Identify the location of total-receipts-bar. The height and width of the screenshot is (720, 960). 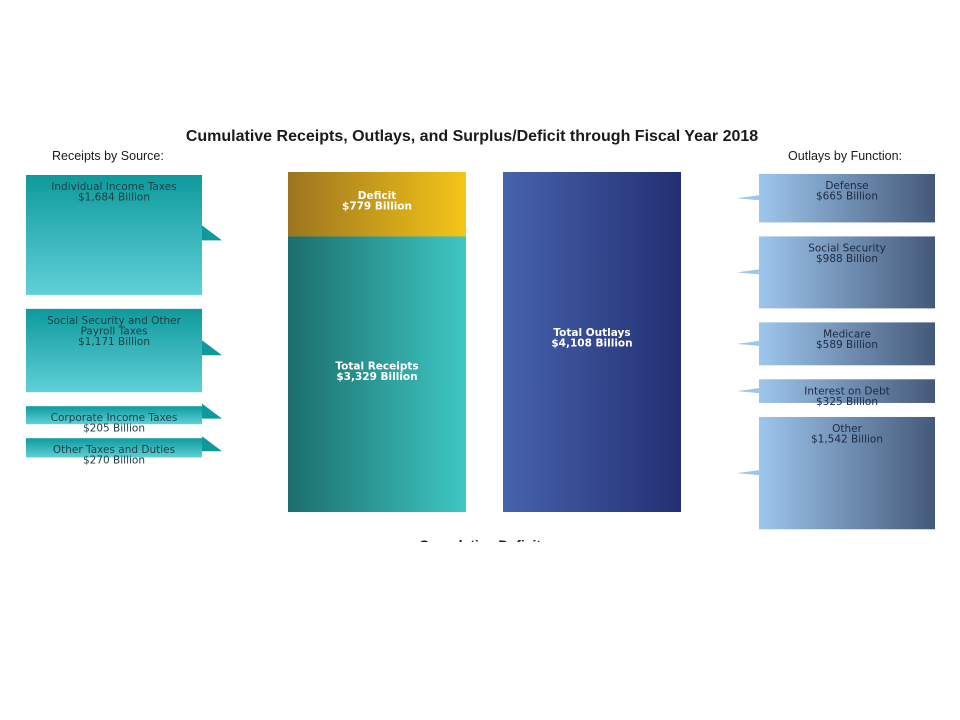
(377, 374).